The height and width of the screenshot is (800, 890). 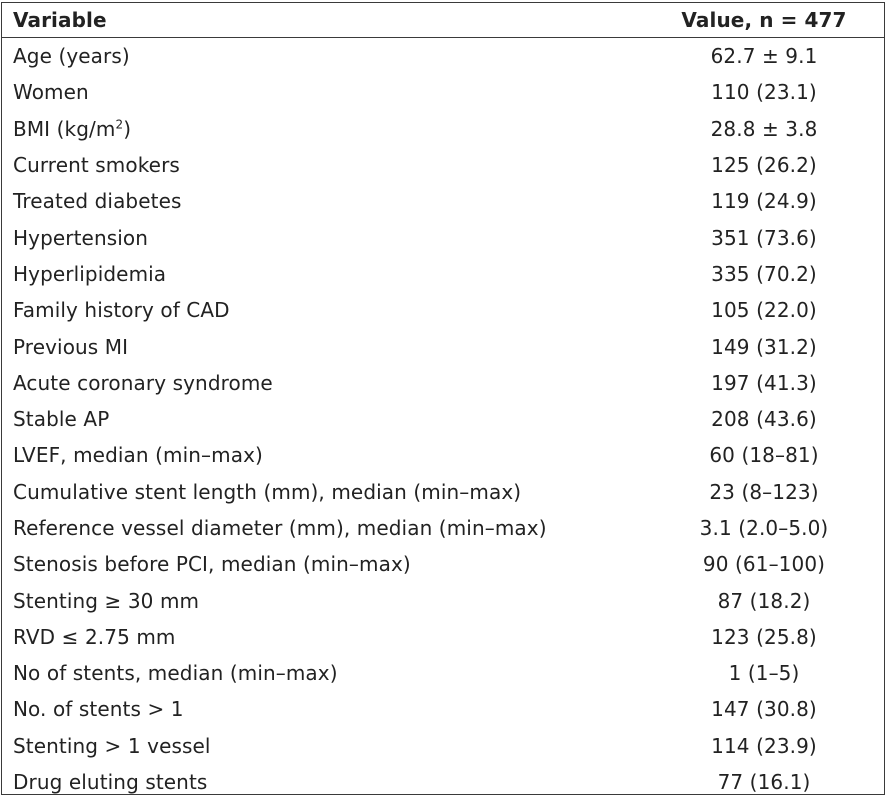 I want to click on table-row: LVEF, median (min–max) 60 (18–81), so click(x=443, y=455).